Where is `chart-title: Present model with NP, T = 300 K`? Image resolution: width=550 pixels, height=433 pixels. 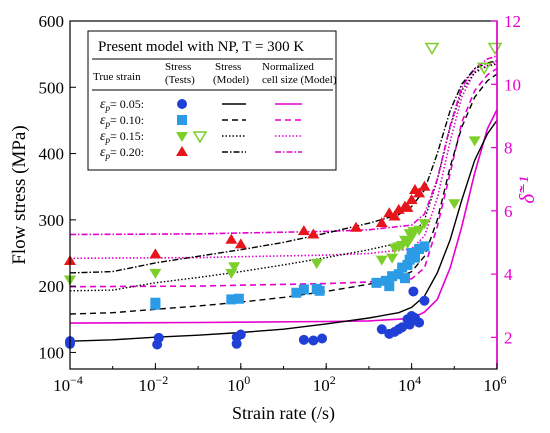 chart-title: Present model with NP, T = 300 K is located at coordinates (201, 47).